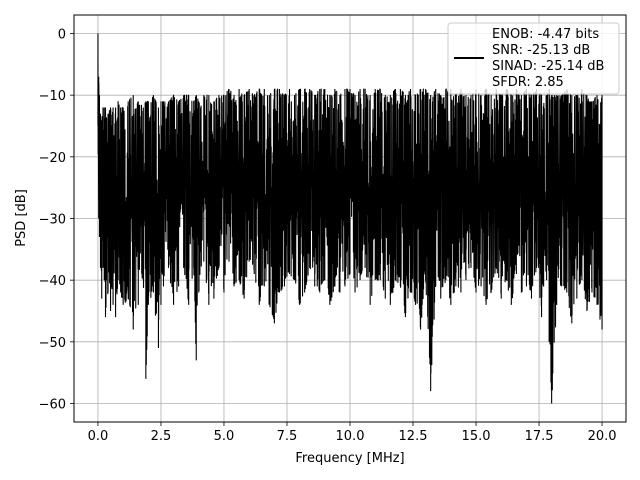  I want to click on y-axis-ticks: 0 −10 −20 −30 −40 −50 −60, so click(56, 220).